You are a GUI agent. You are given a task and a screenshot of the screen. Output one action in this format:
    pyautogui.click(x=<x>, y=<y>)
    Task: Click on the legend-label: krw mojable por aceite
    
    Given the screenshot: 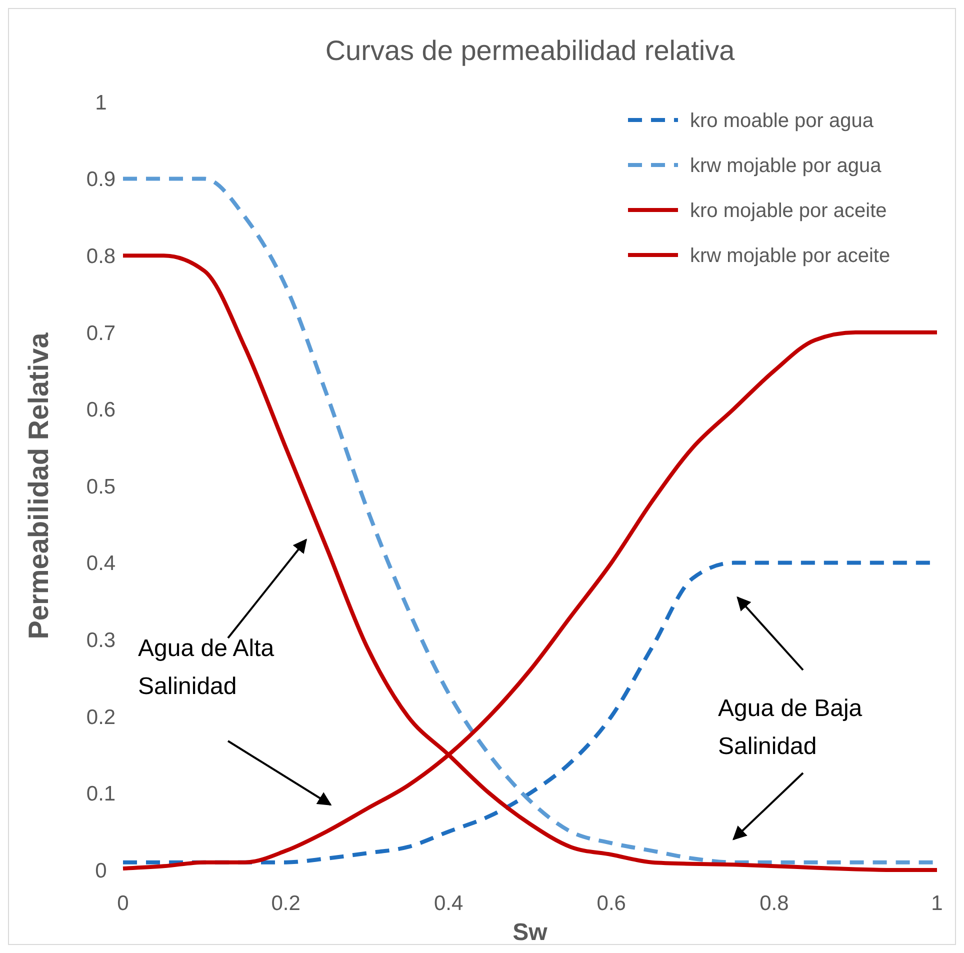 What is the action you would take?
    pyautogui.click(x=790, y=256)
    